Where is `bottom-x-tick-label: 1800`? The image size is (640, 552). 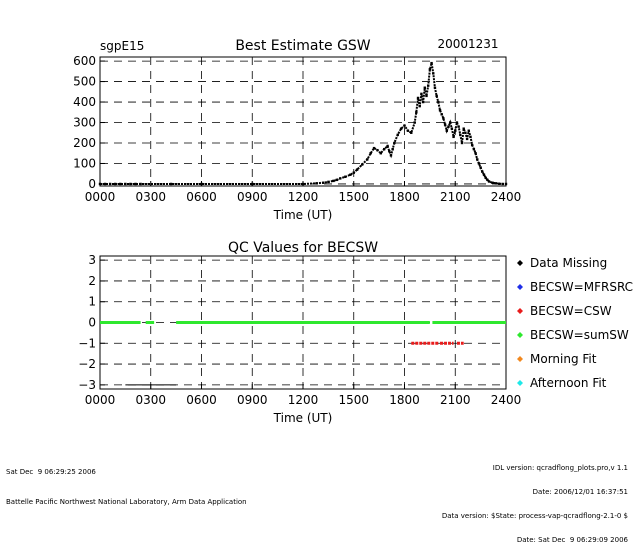
bottom-x-tick-label: 1800 is located at coordinates (404, 400).